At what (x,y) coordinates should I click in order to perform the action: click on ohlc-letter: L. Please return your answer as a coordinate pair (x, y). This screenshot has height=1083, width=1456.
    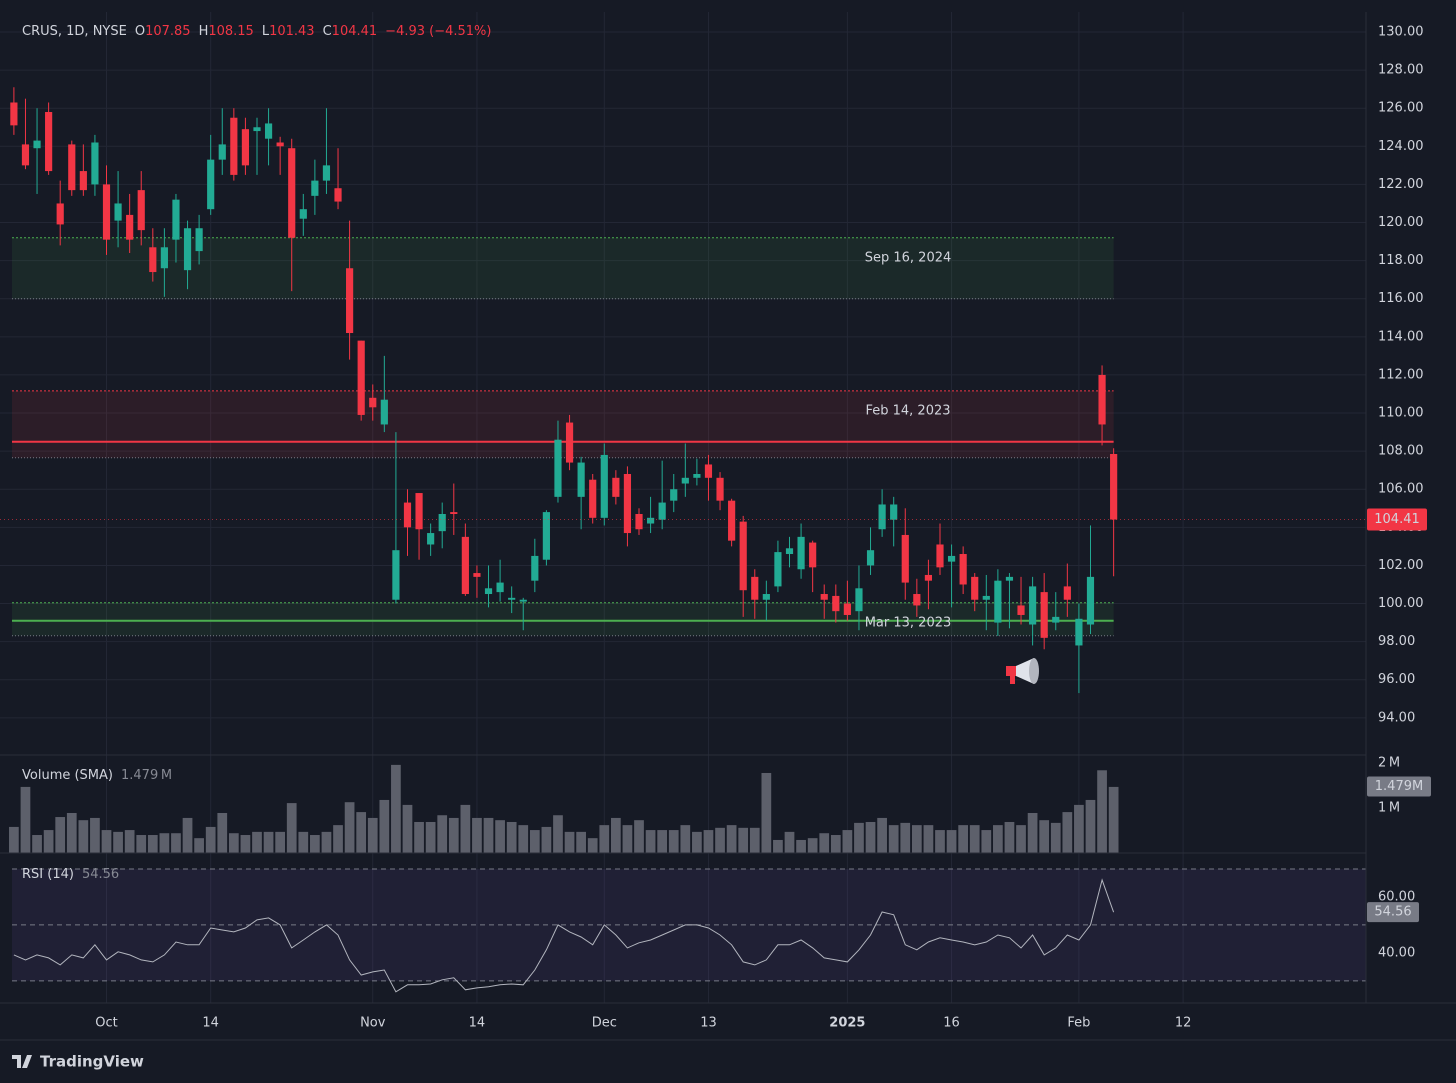
    Looking at the image, I should click on (266, 31).